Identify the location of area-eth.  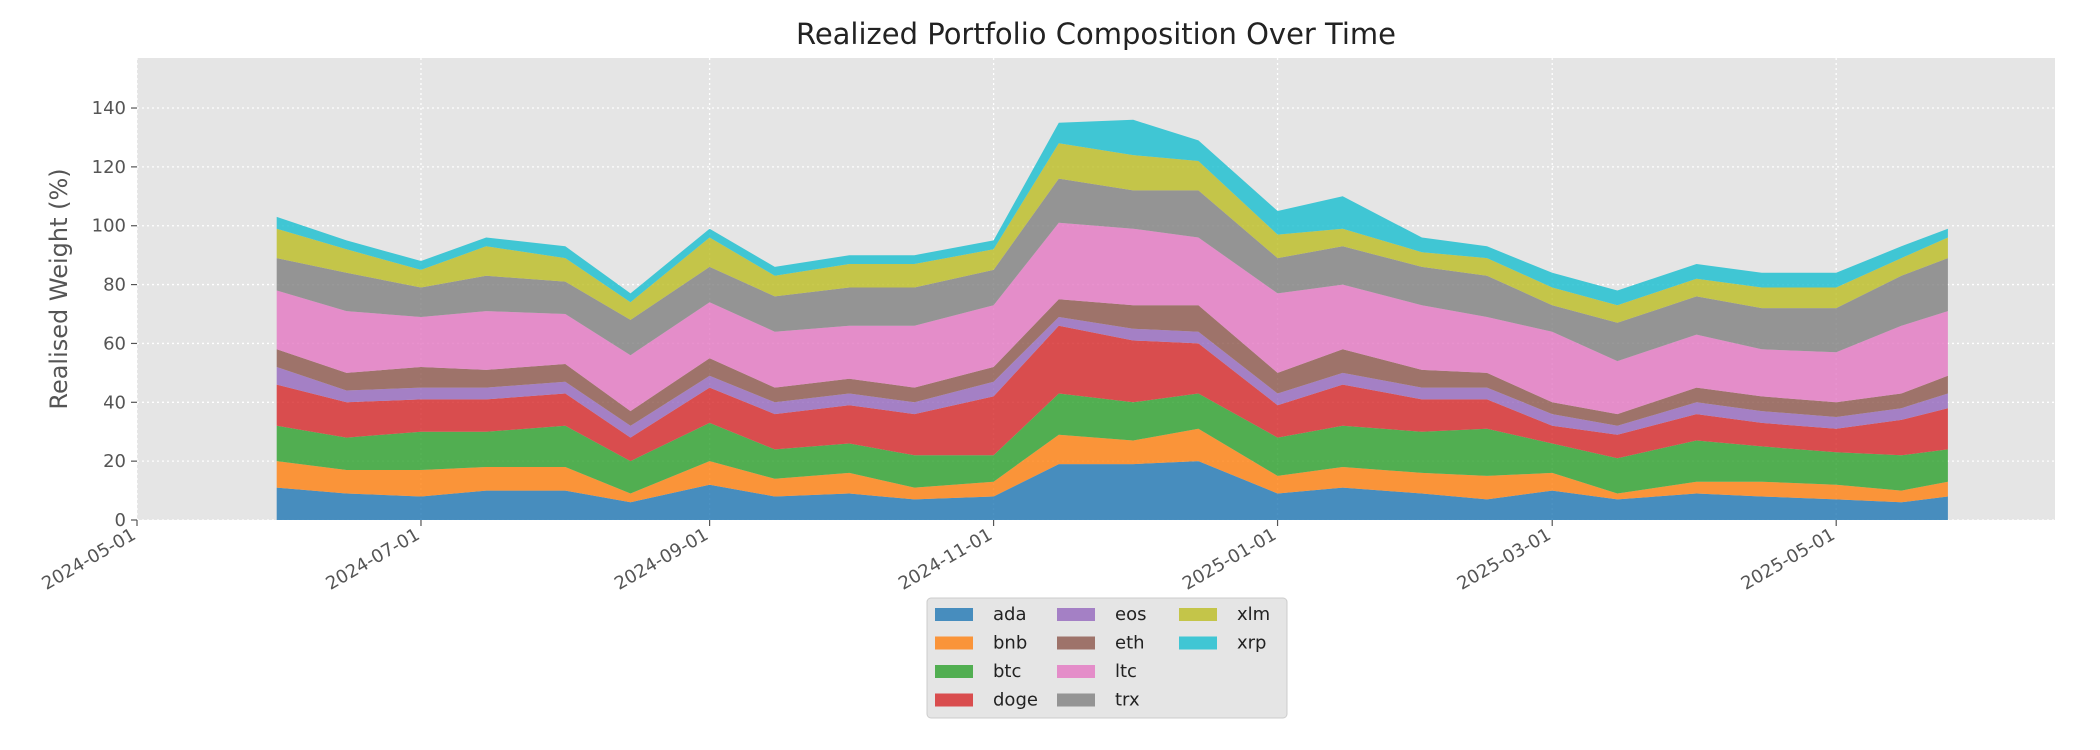
(1112, 362).